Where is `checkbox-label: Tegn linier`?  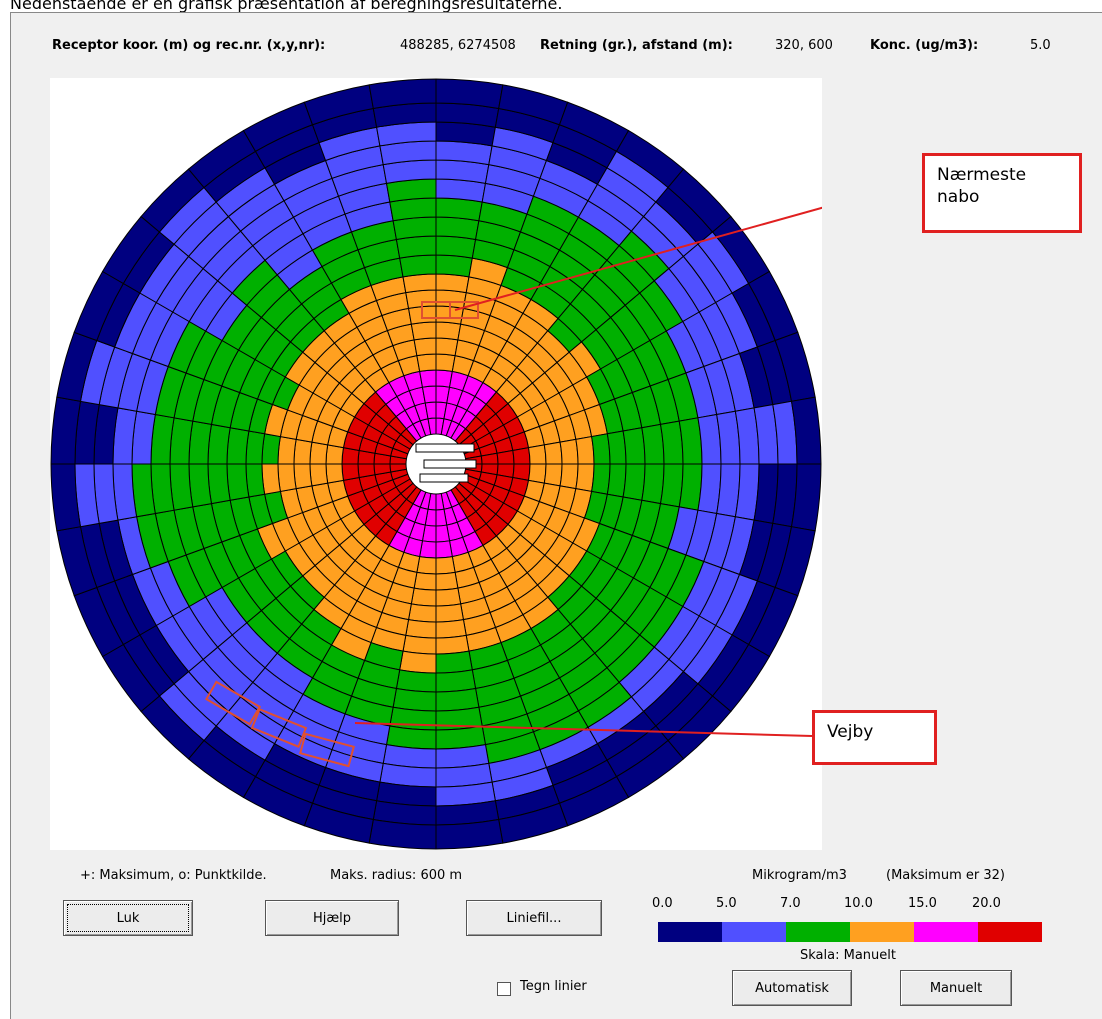
checkbox-label: Tegn linier is located at coordinates (553, 986).